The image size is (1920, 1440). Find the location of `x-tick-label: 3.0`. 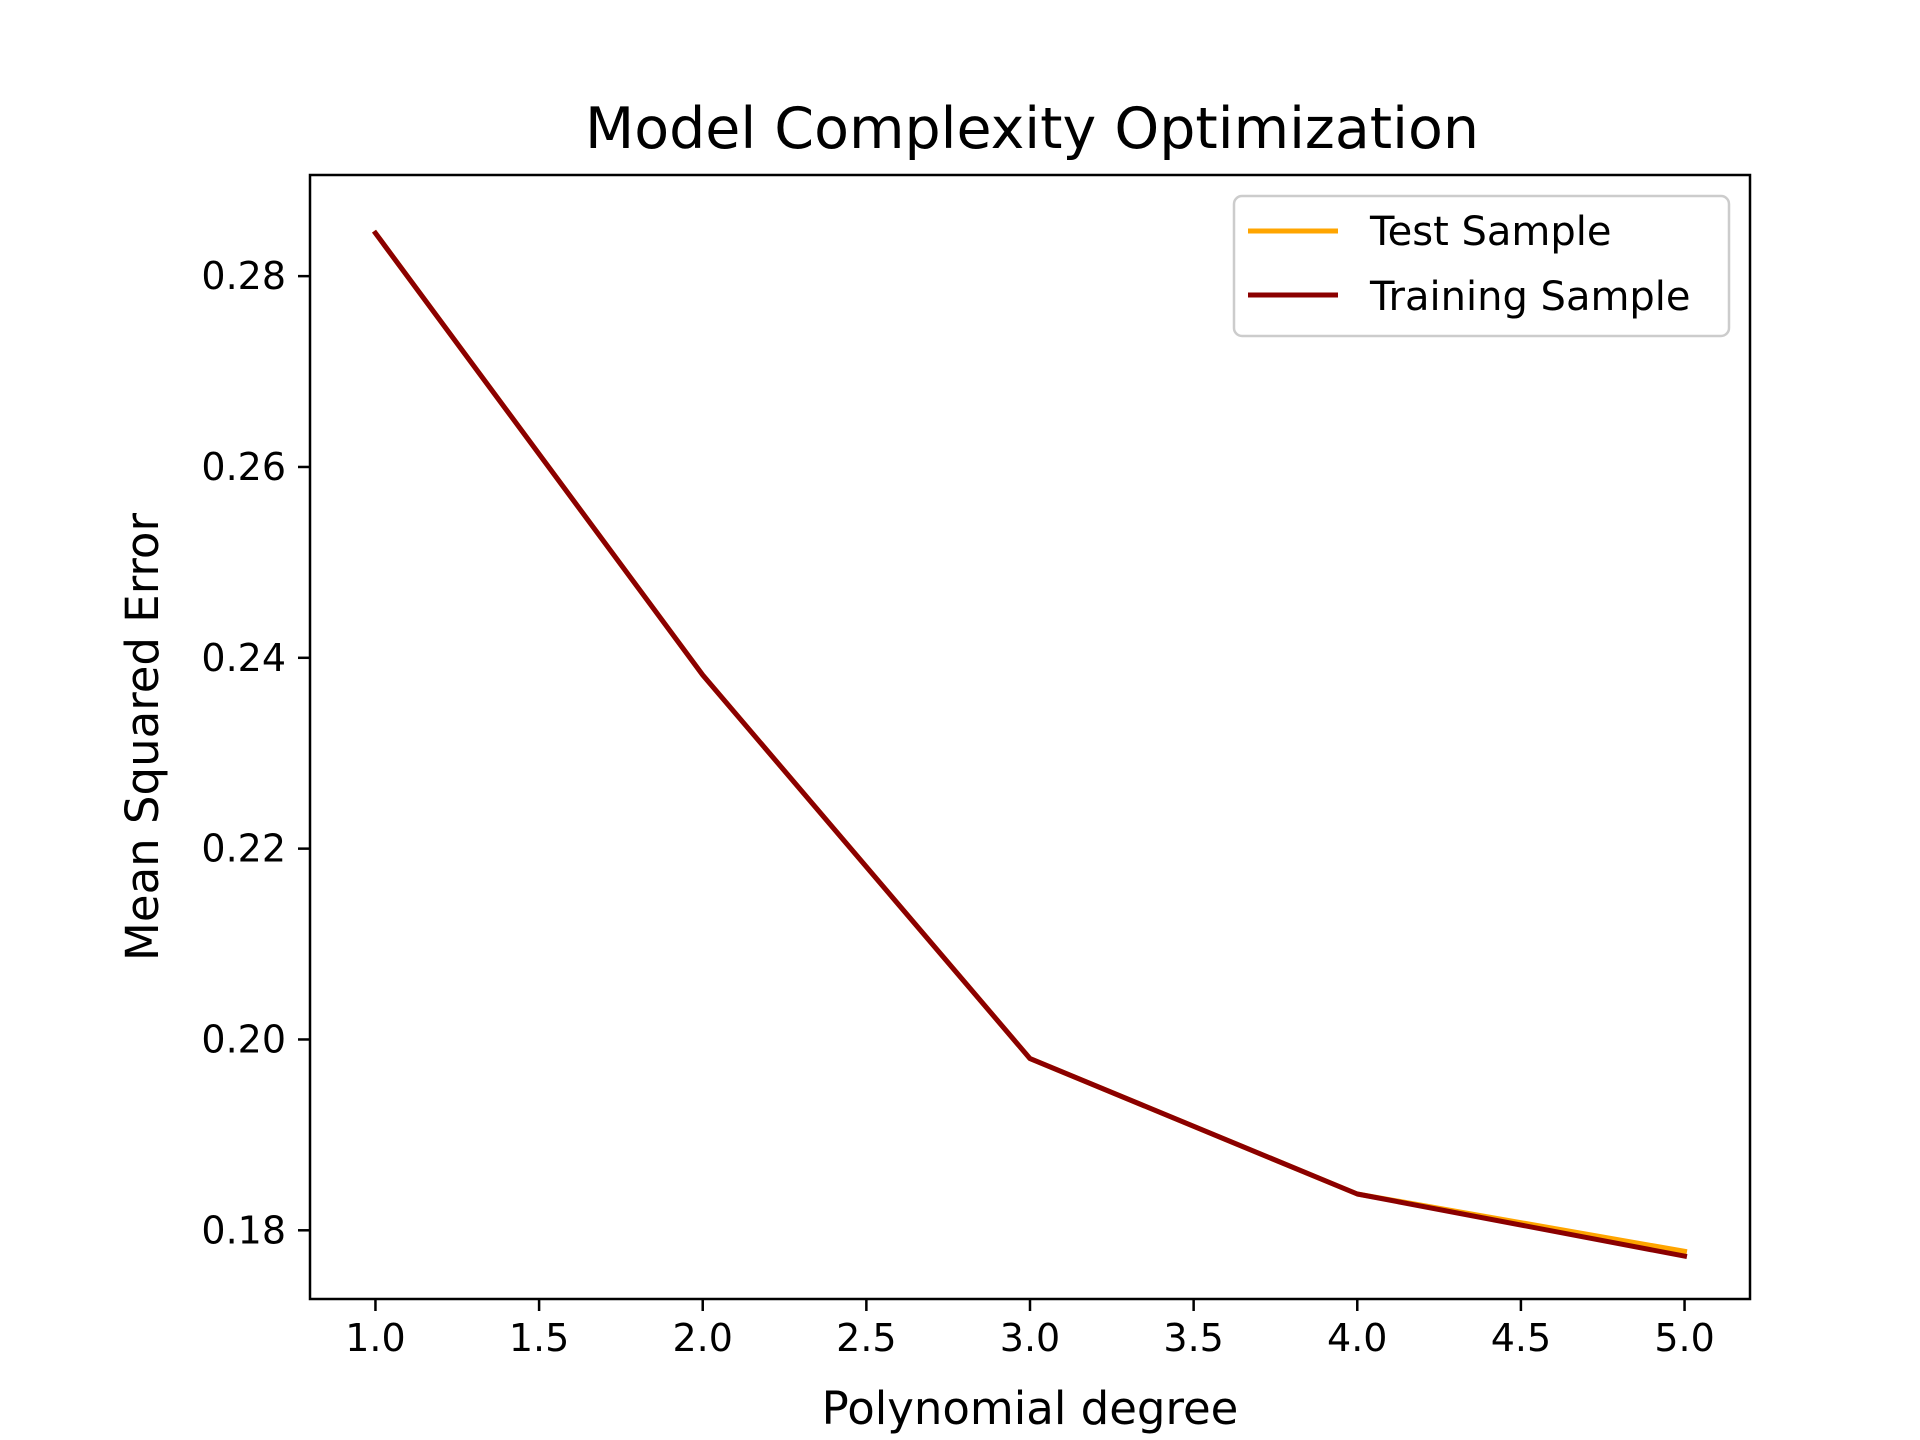

x-tick-label: 3.0 is located at coordinates (1030, 1338).